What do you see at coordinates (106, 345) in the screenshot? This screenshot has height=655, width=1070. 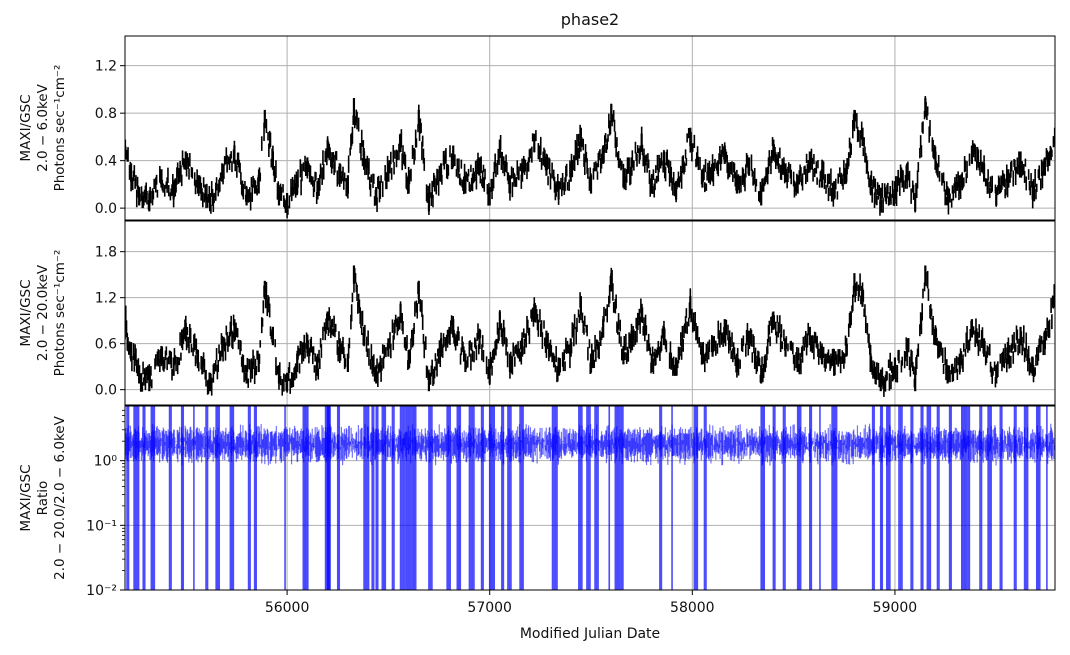 I see `y-tick-label: 0.6` at bounding box center [106, 345].